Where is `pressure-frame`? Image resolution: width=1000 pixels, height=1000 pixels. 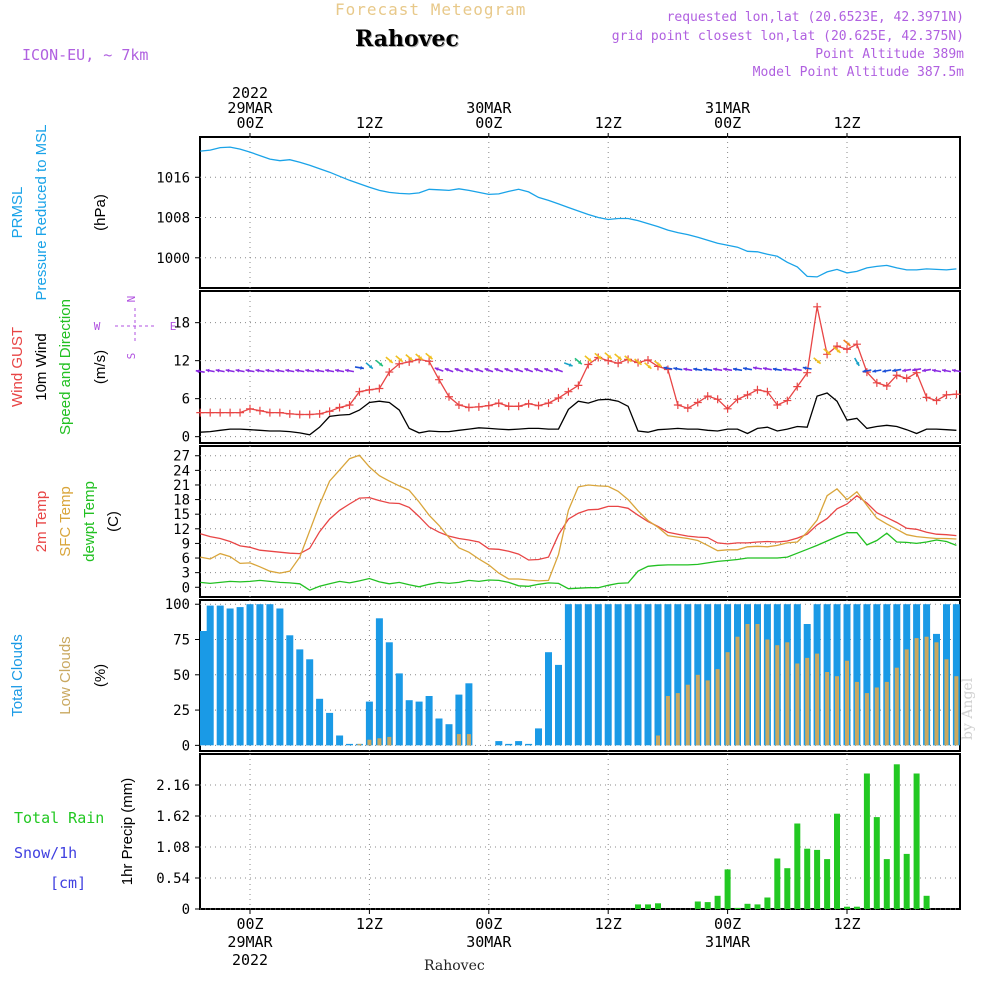
pressure-frame is located at coordinates (580, 212).